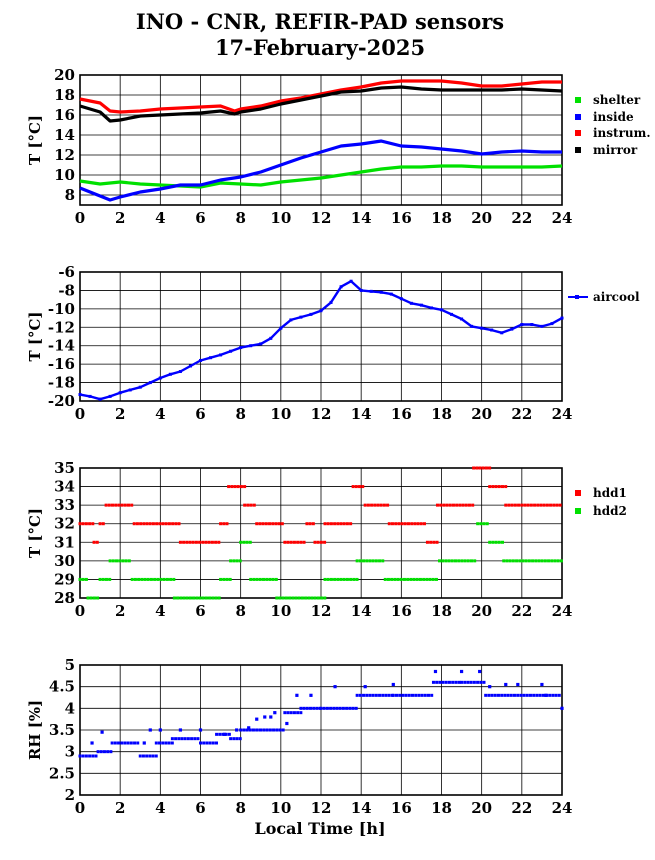 The height and width of the screenshot is (860, 655). Describe the element at coordinates (64, 175) in the screenshot. I see `y-tick-label: 10` at that location.